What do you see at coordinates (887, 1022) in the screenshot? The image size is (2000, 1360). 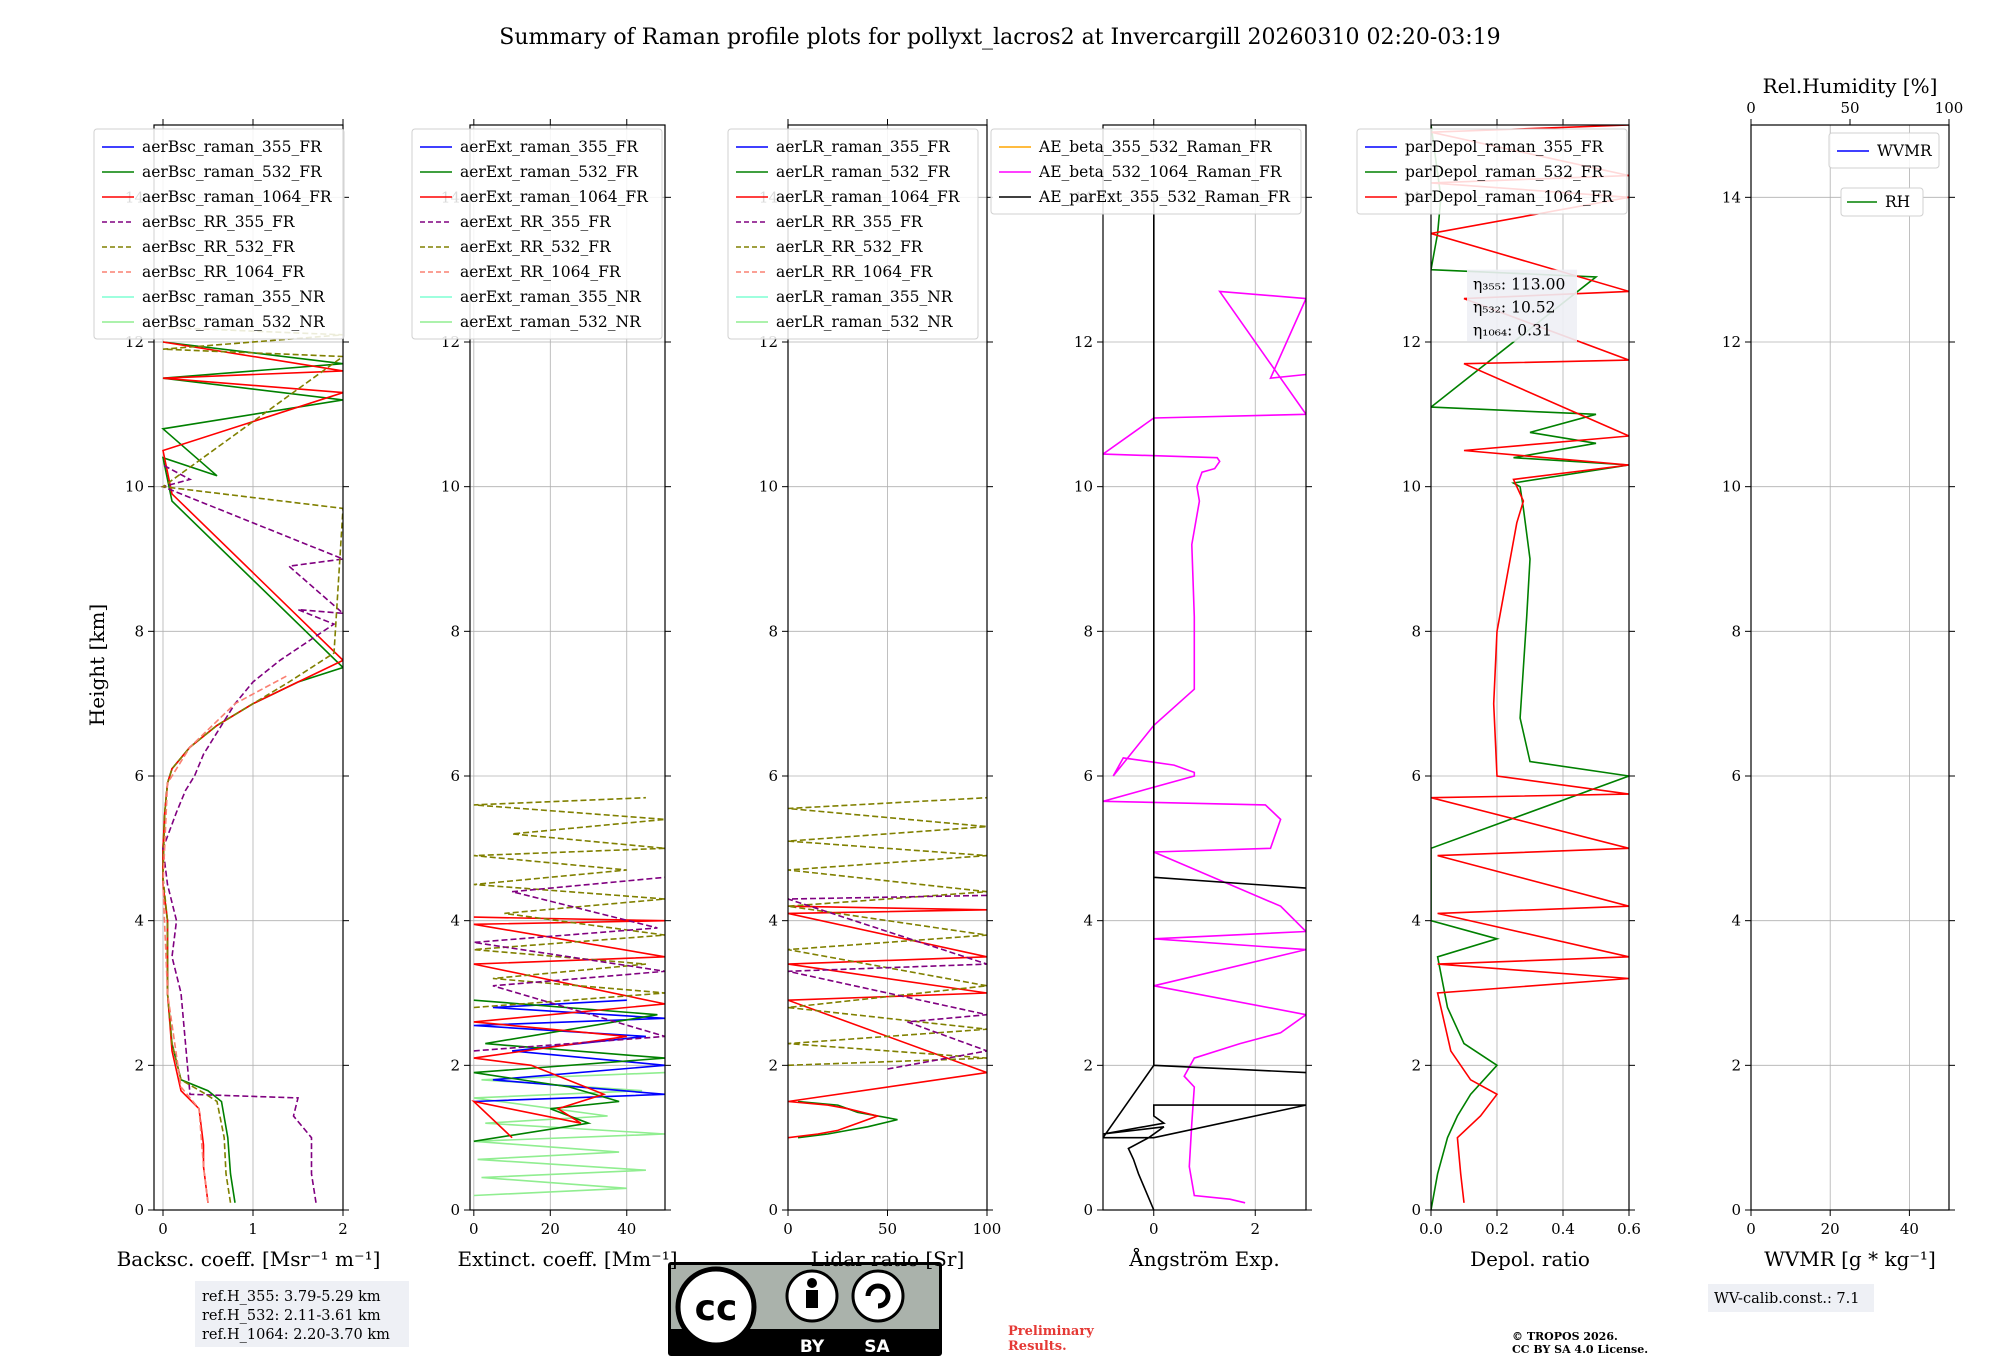 I see `series-line-aerLR_raman_1064_FR` at bounding box center [887, 1022].